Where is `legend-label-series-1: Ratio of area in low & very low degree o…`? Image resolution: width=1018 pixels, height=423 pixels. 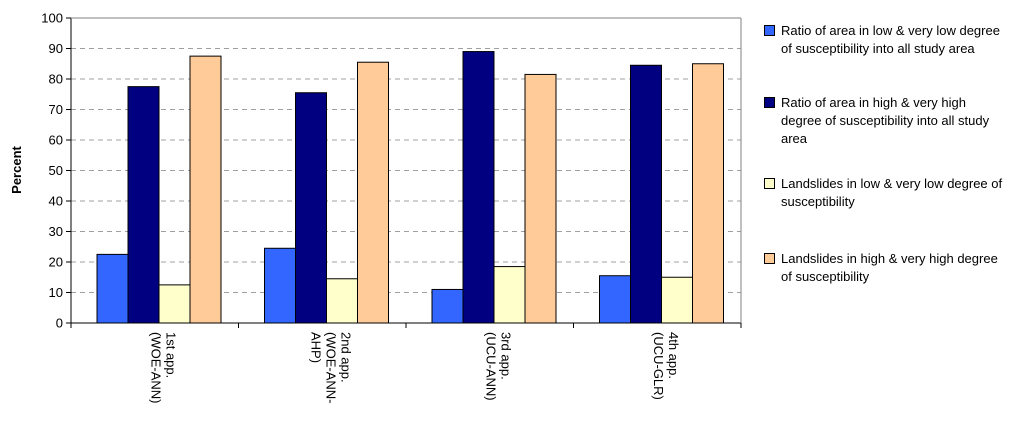
legend-label-series-1: Ratio of area in low & very low degree o… is located at coordinates (890, 39).